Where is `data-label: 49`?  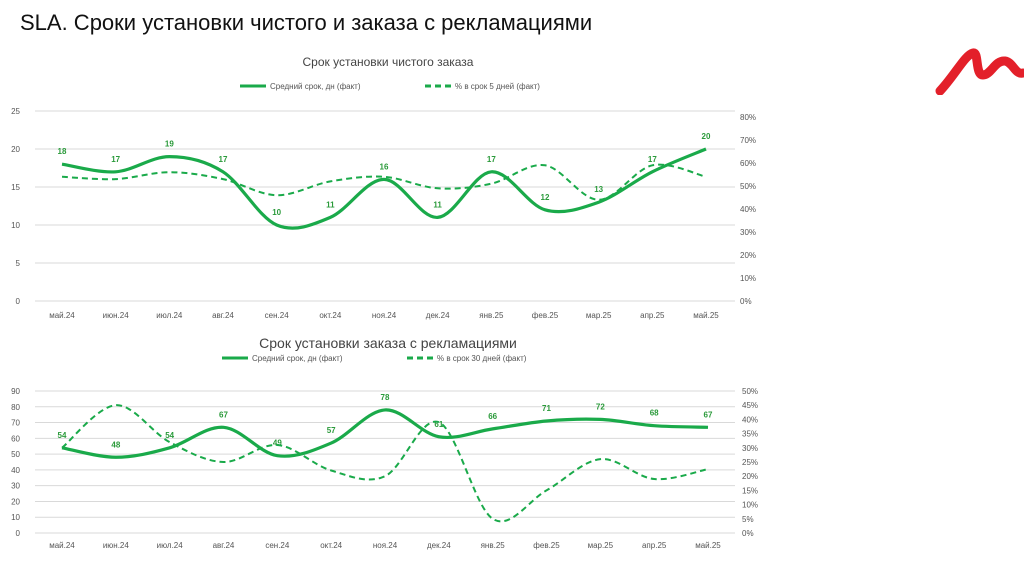
data-label: 49 is located at coordinates (277, 443).